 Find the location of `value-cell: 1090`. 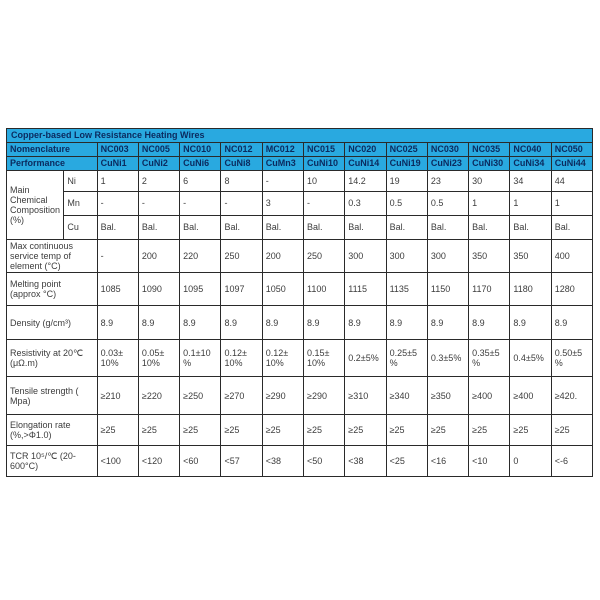

value-cell: 1090 is located at coordinates (159, 289).